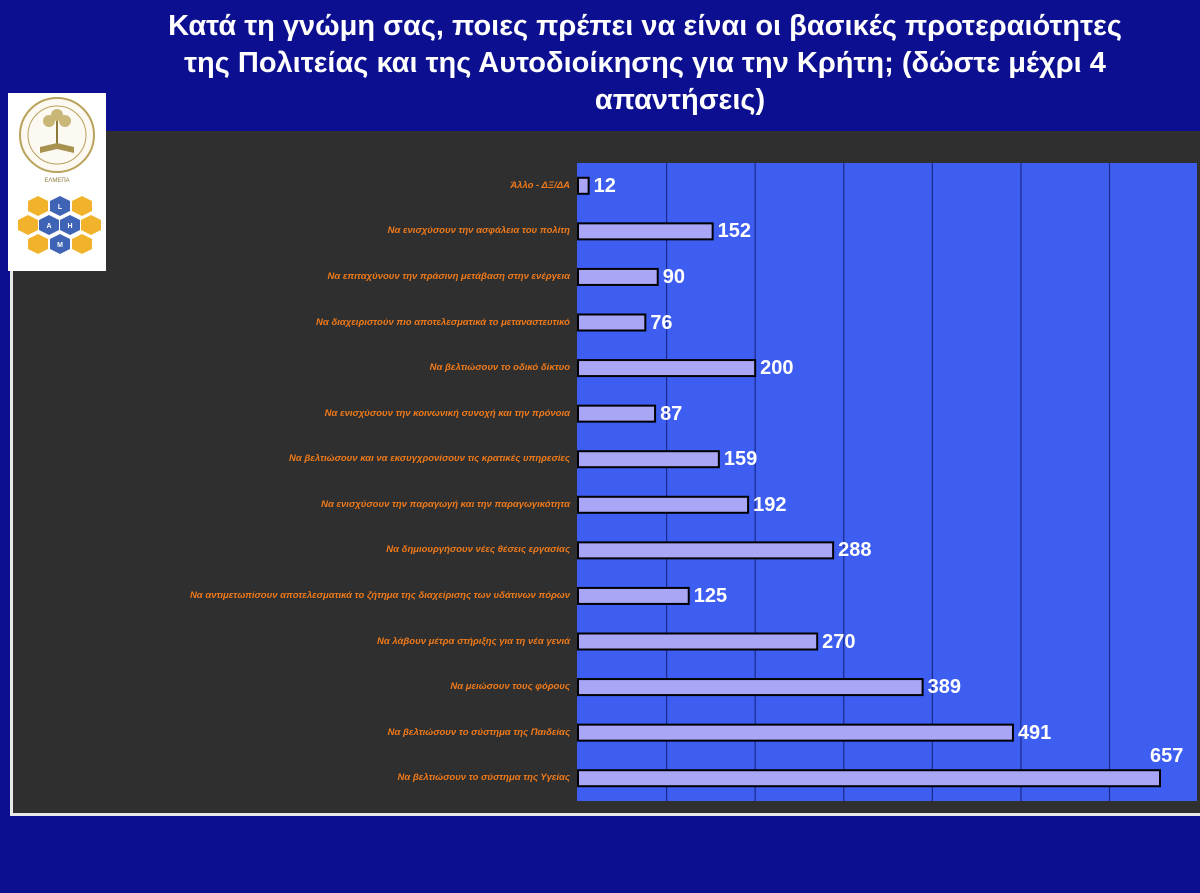  Describe the element at coordinates (605, 814) in the screenshot. I see `panel-border-bottom` at that location.